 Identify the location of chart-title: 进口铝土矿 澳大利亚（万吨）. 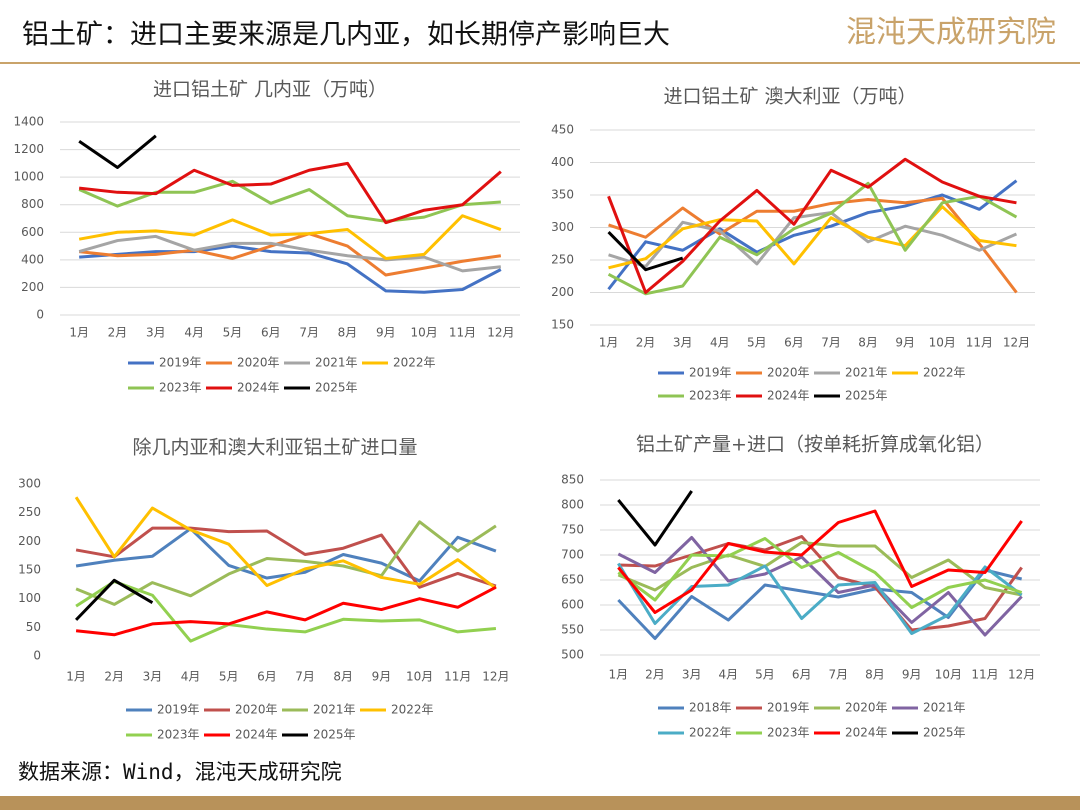
(789, 97).